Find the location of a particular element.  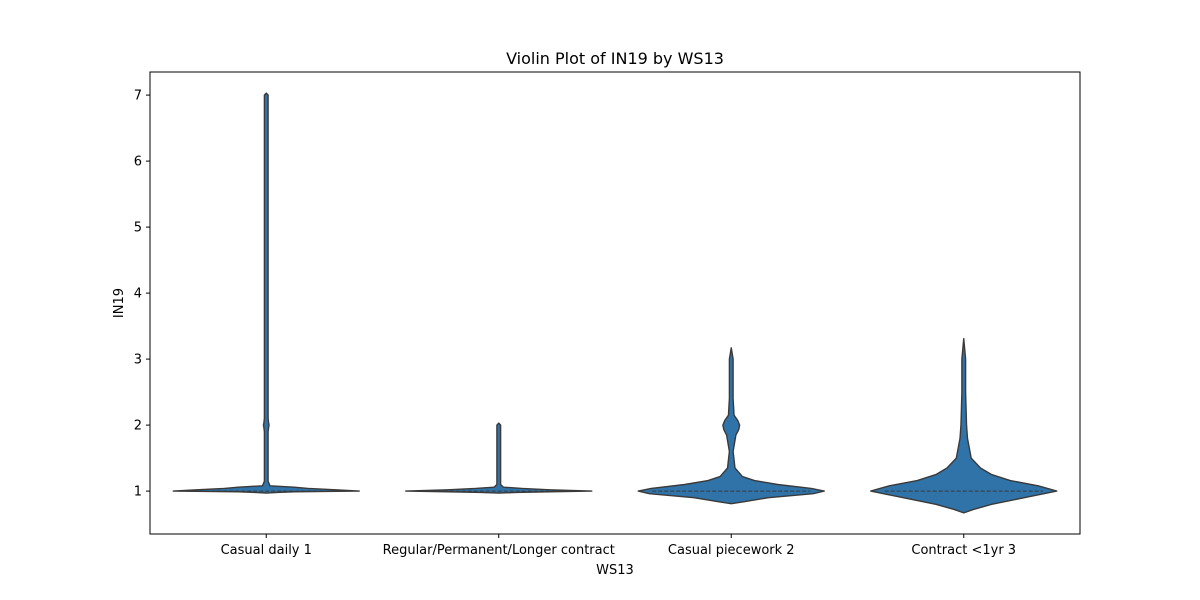

y-tick-label: 4 is located at coordinates (138, 294).